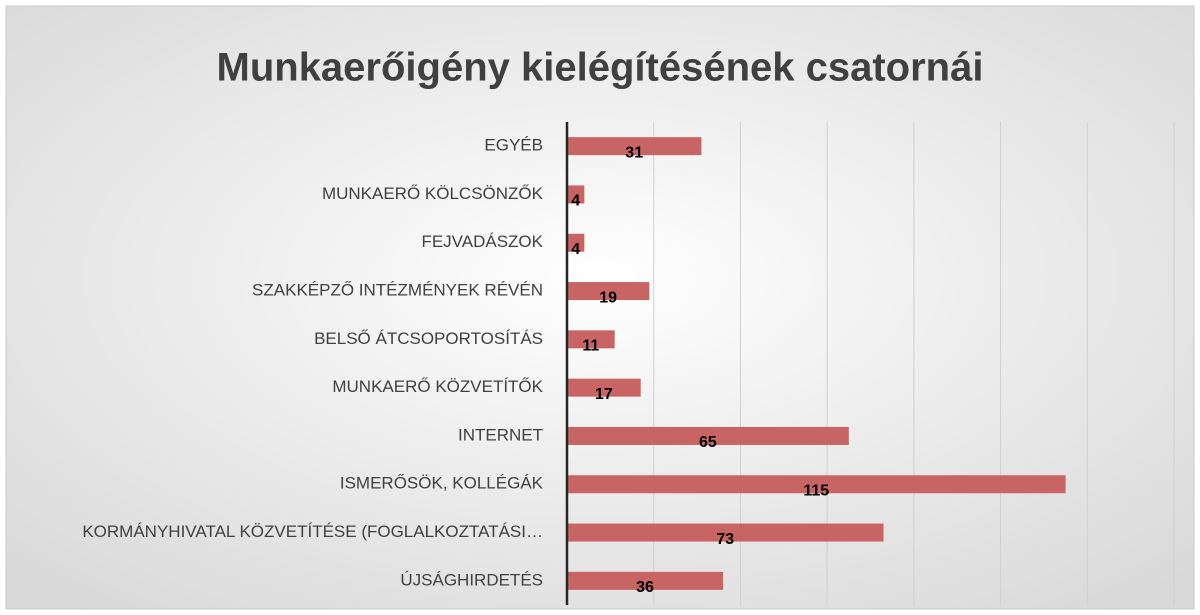 The width and height of the screenshot is (1200, 615). What do you see at coordinates (708, 442) in the screenshot?
I see `data-label: 65` at bounding box center [708, 442].